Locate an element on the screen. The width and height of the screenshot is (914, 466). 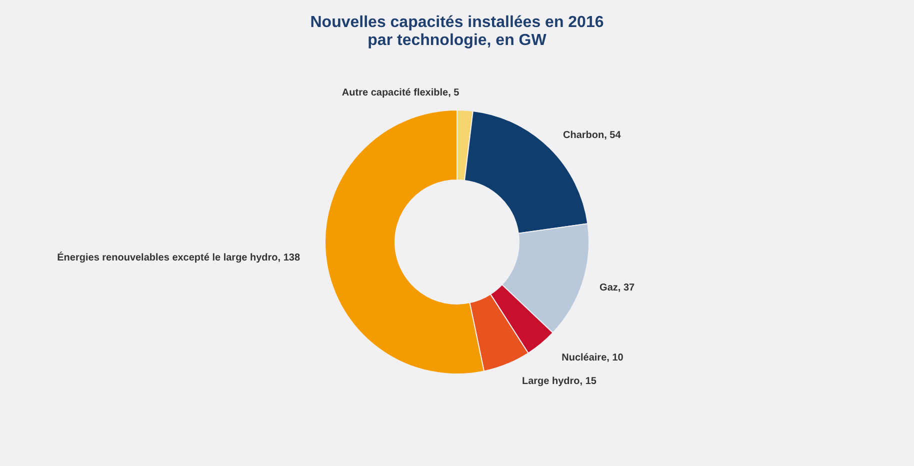
chart-title: Nouvelles capacités installées en 2016 par technologie, en GW is located at coordinates (457, 31).